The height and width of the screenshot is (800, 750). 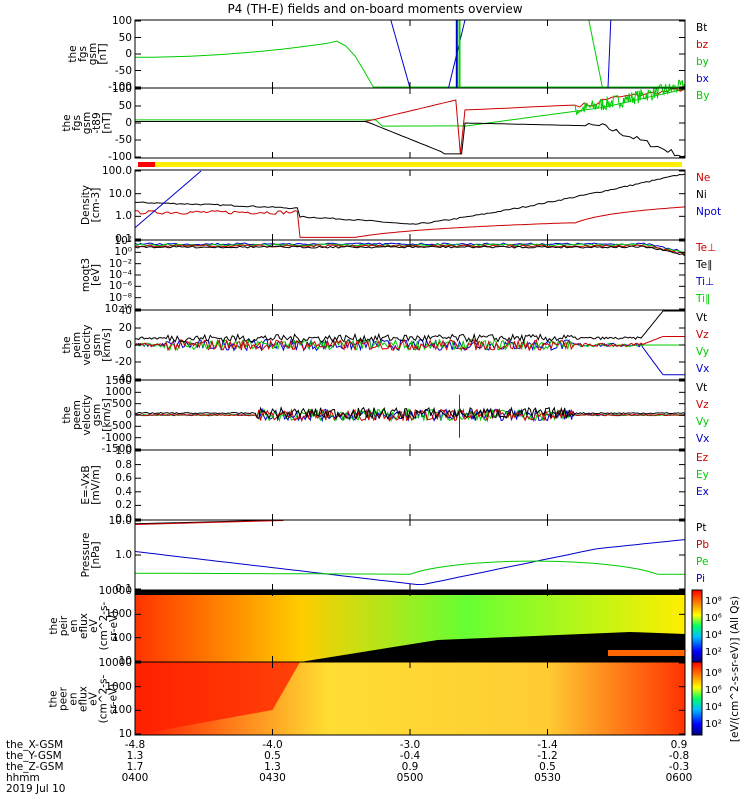 What do you see at coordinates (410, 222) in the screenshot?
I see `series-Ne` at bounding box center [410, 222].